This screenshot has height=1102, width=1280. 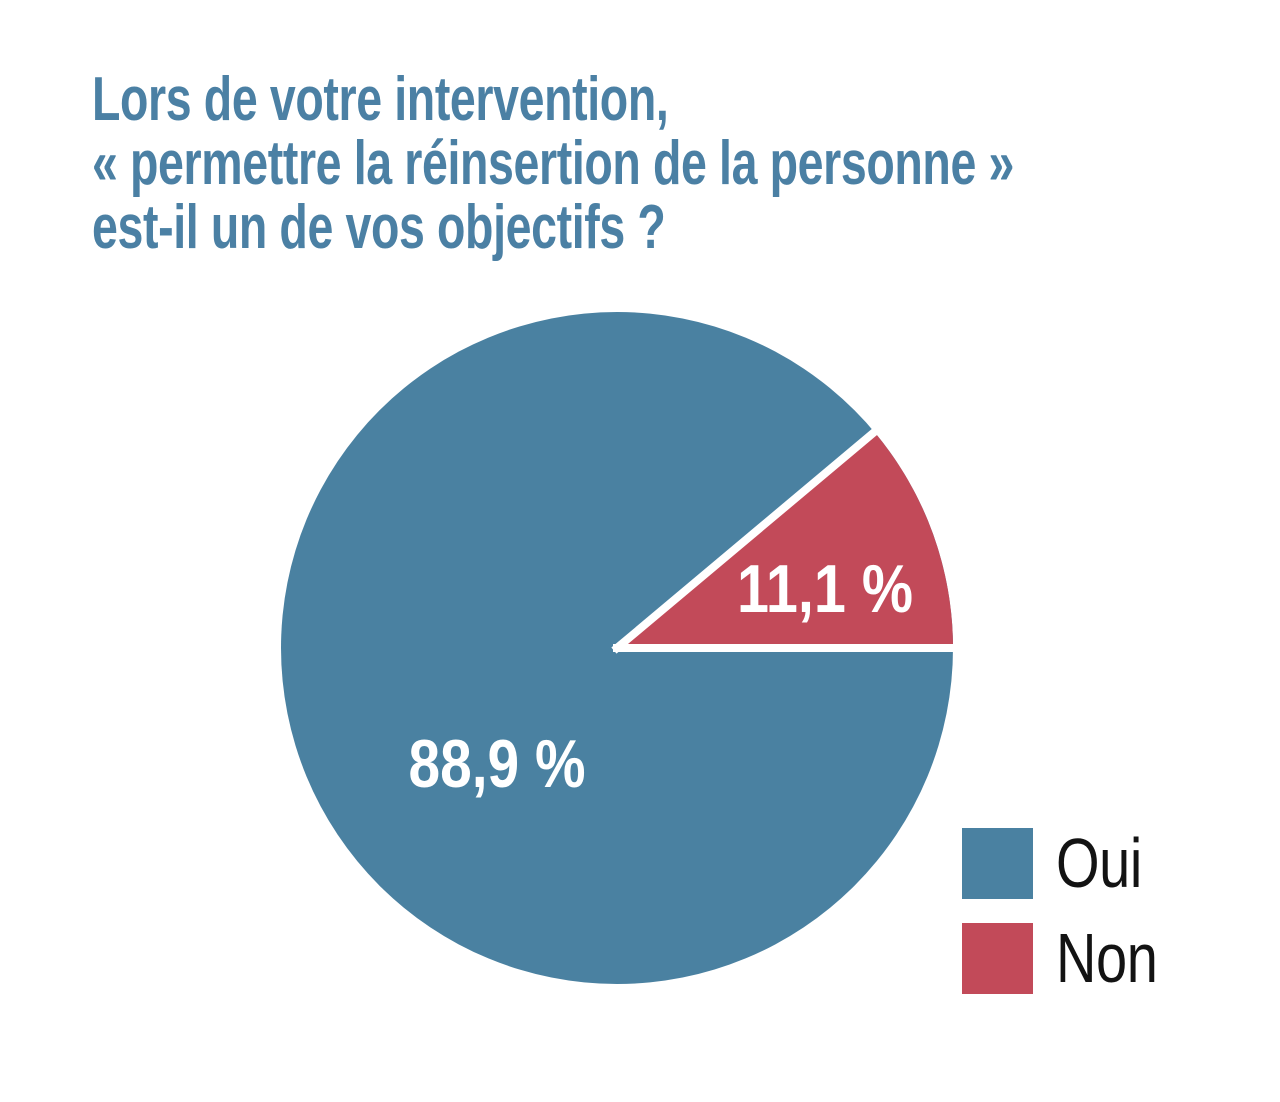 What do you see at coordinates (825, 589) in the screenshot?
I see `slice-label-non: 11,1 %` at bounding box center [825, 589].